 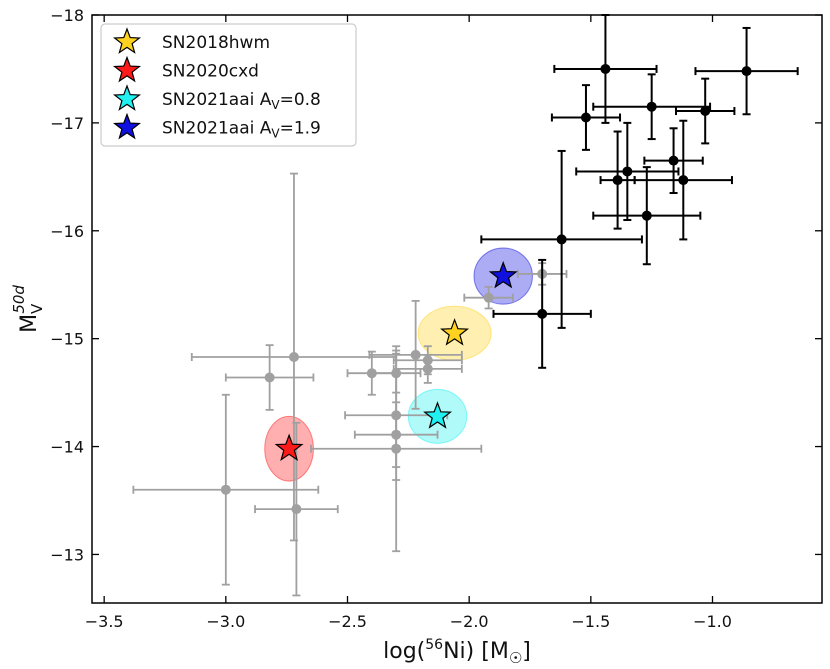 What do you see at coordinates (347, 621) in the screenshot?
I see `x-tick-label: −2.5` at bounding box center [347, 621].